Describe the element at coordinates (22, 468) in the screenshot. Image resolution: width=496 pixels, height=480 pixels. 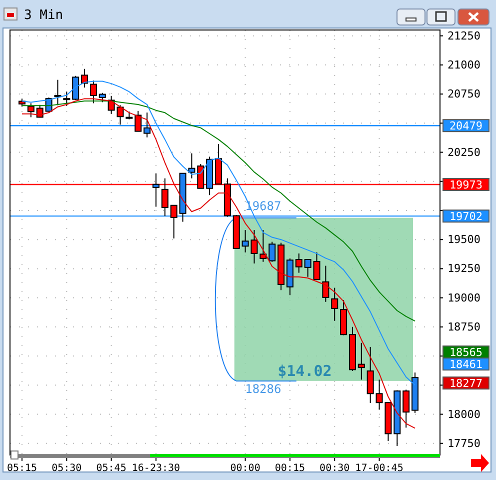
I see `x-tick-label: 05:15` at that location.